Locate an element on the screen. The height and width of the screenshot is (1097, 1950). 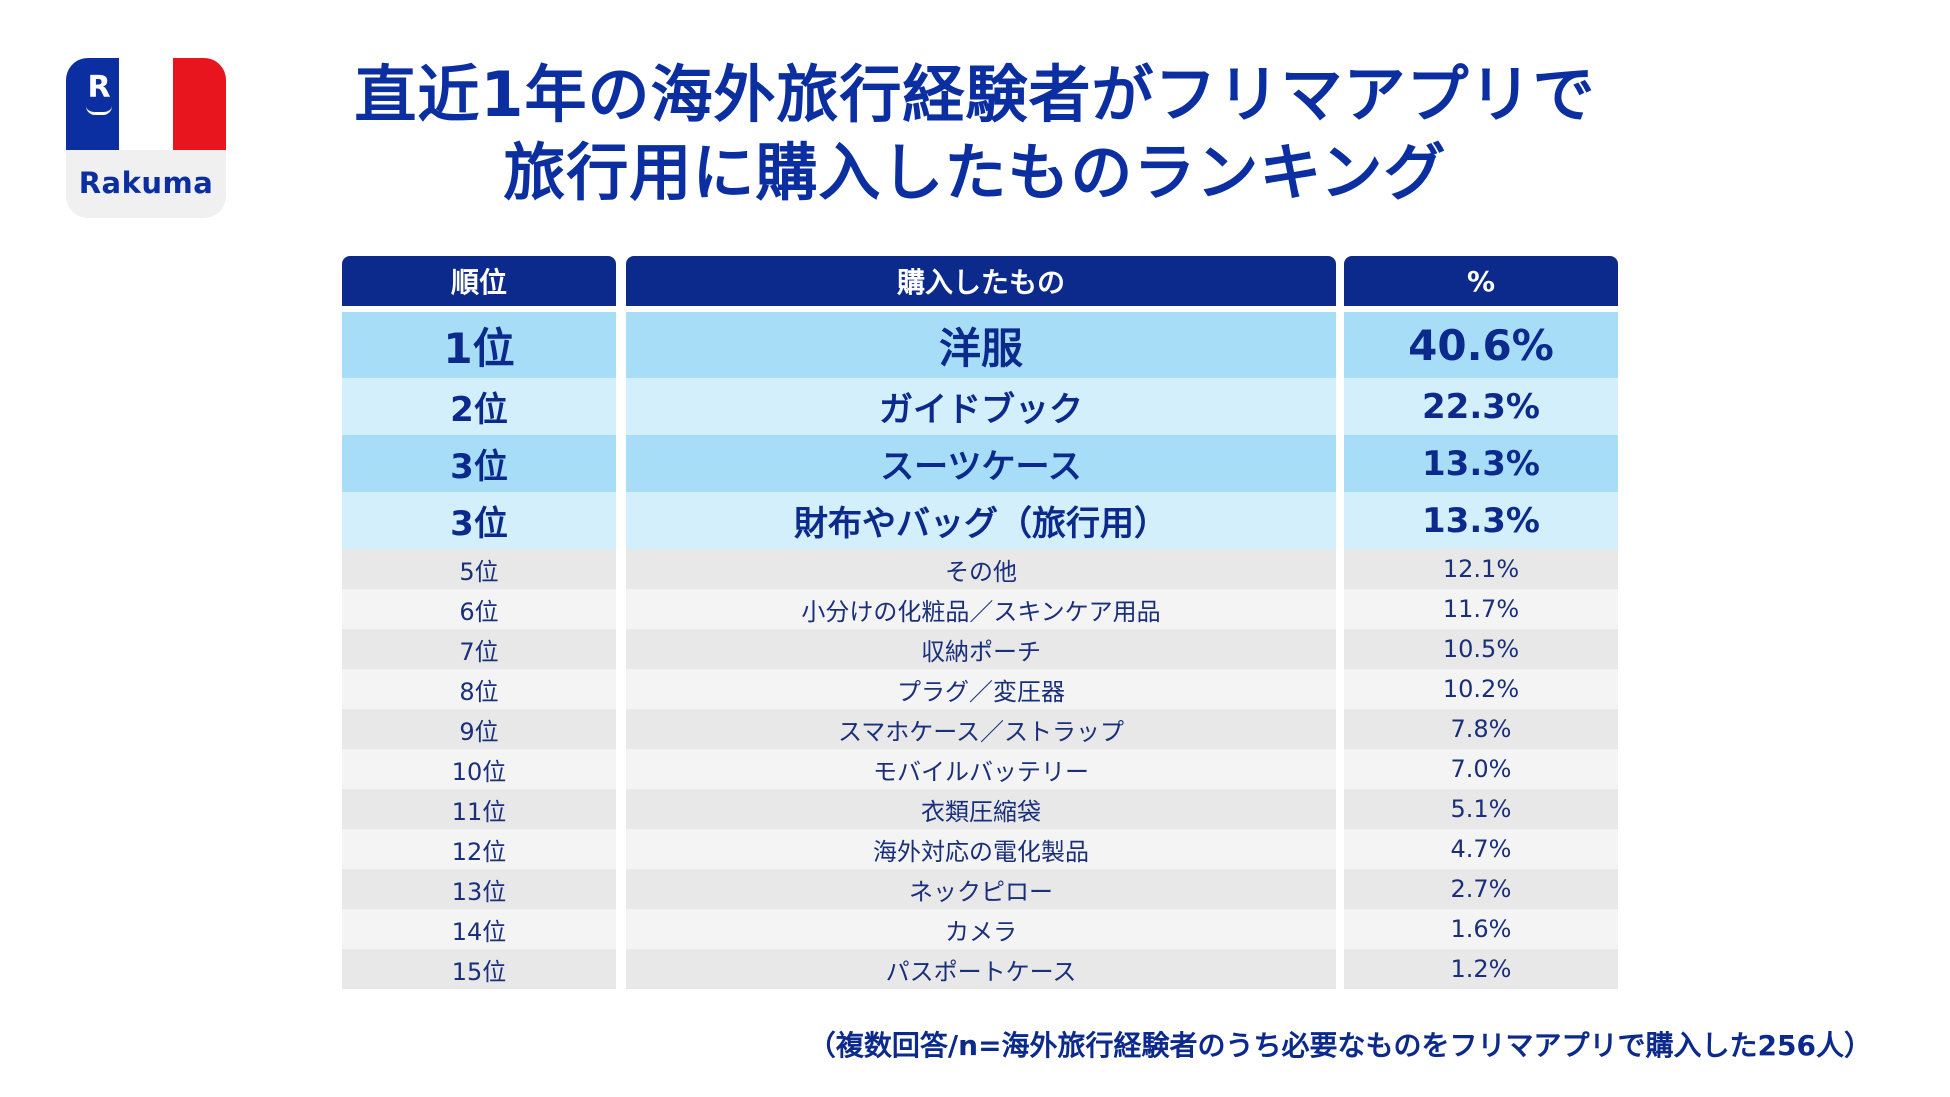
percent-cell: 7.0% is located at coordinates (1481, 769).